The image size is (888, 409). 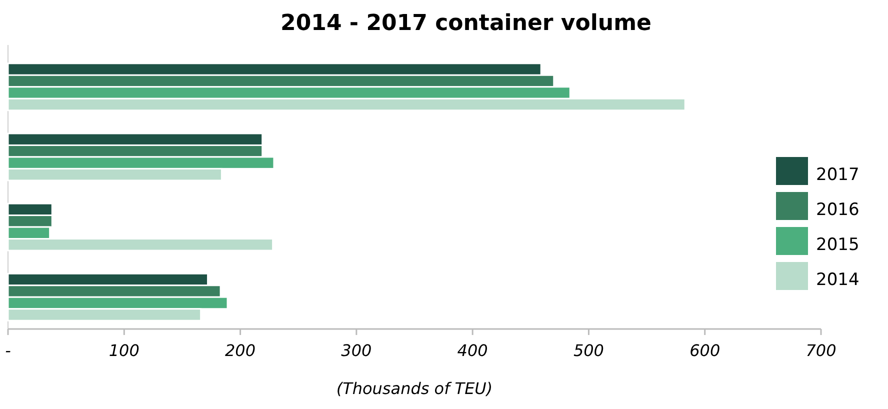 I want to click on chart-title: 2014 - 2017 container volume, so click(x=466, y=23).